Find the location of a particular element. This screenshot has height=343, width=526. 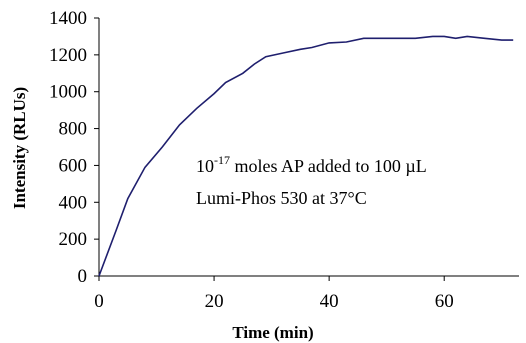

y-tick-label: 1200 is located at coordinates (68, 55).